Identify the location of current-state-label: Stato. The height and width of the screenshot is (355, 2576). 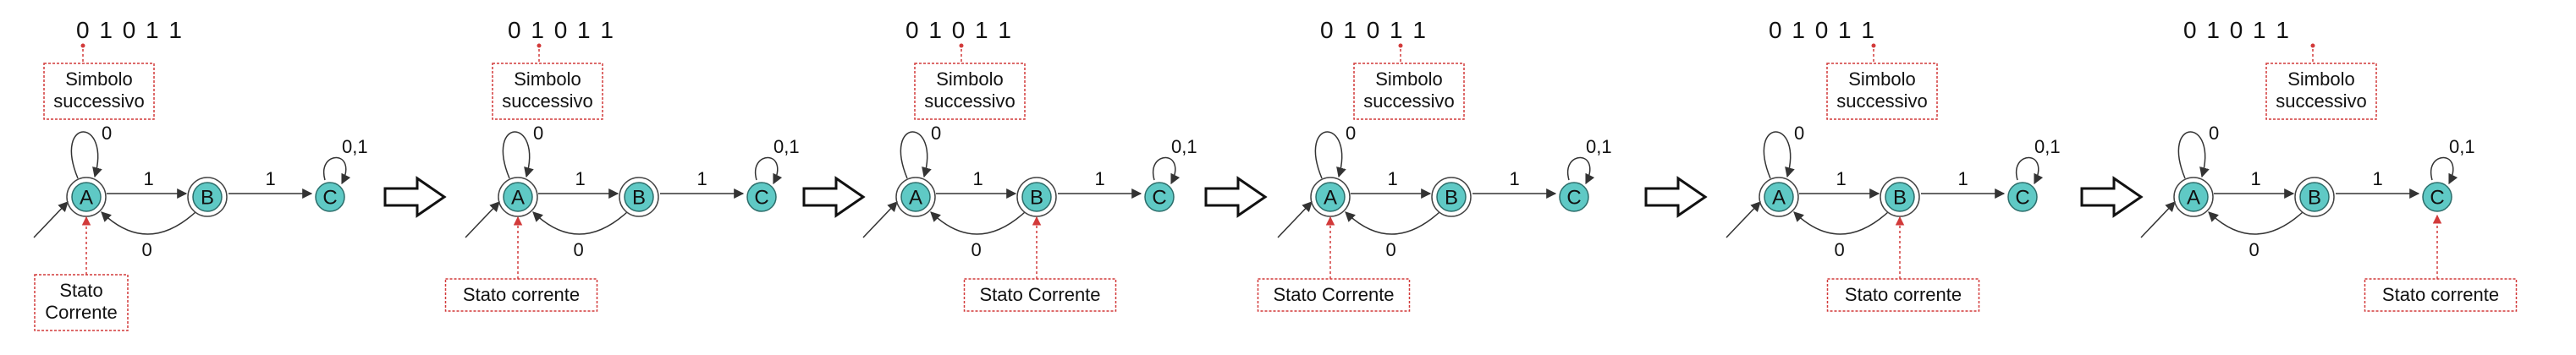
(80, 290).